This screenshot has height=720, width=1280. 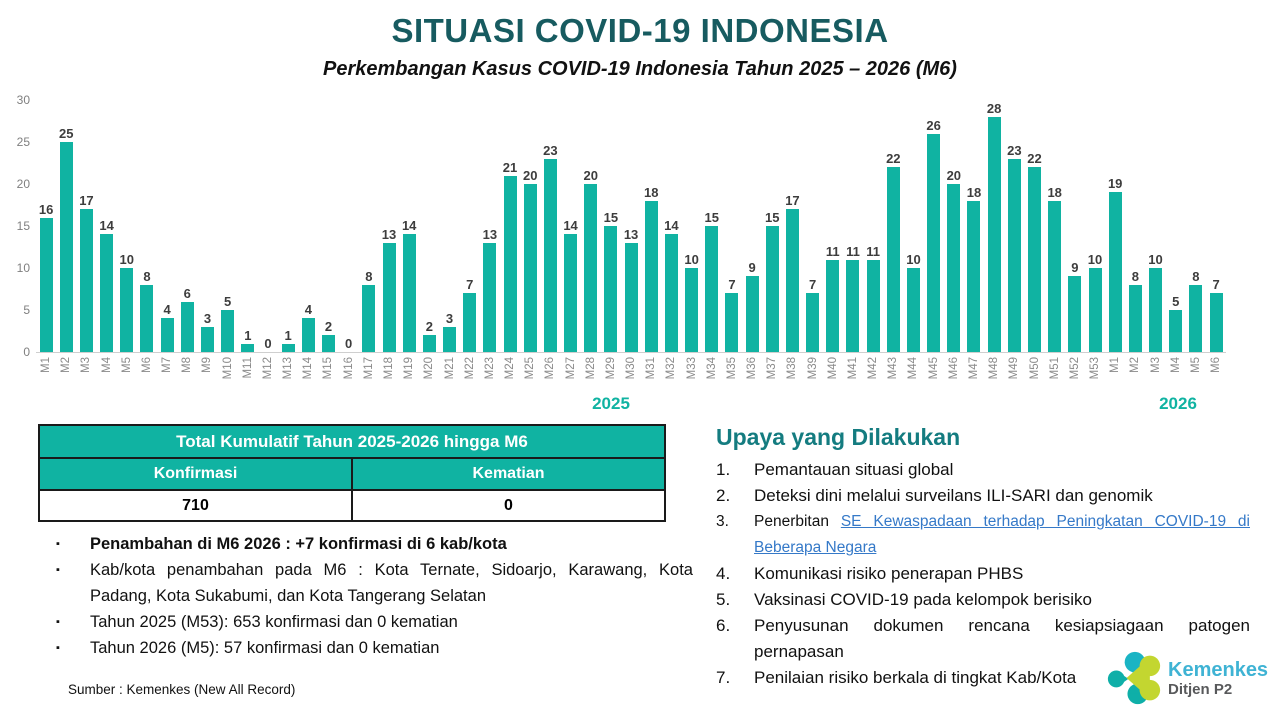 I want to click on x-axis-tick: M48, so click(x=994, y=368).